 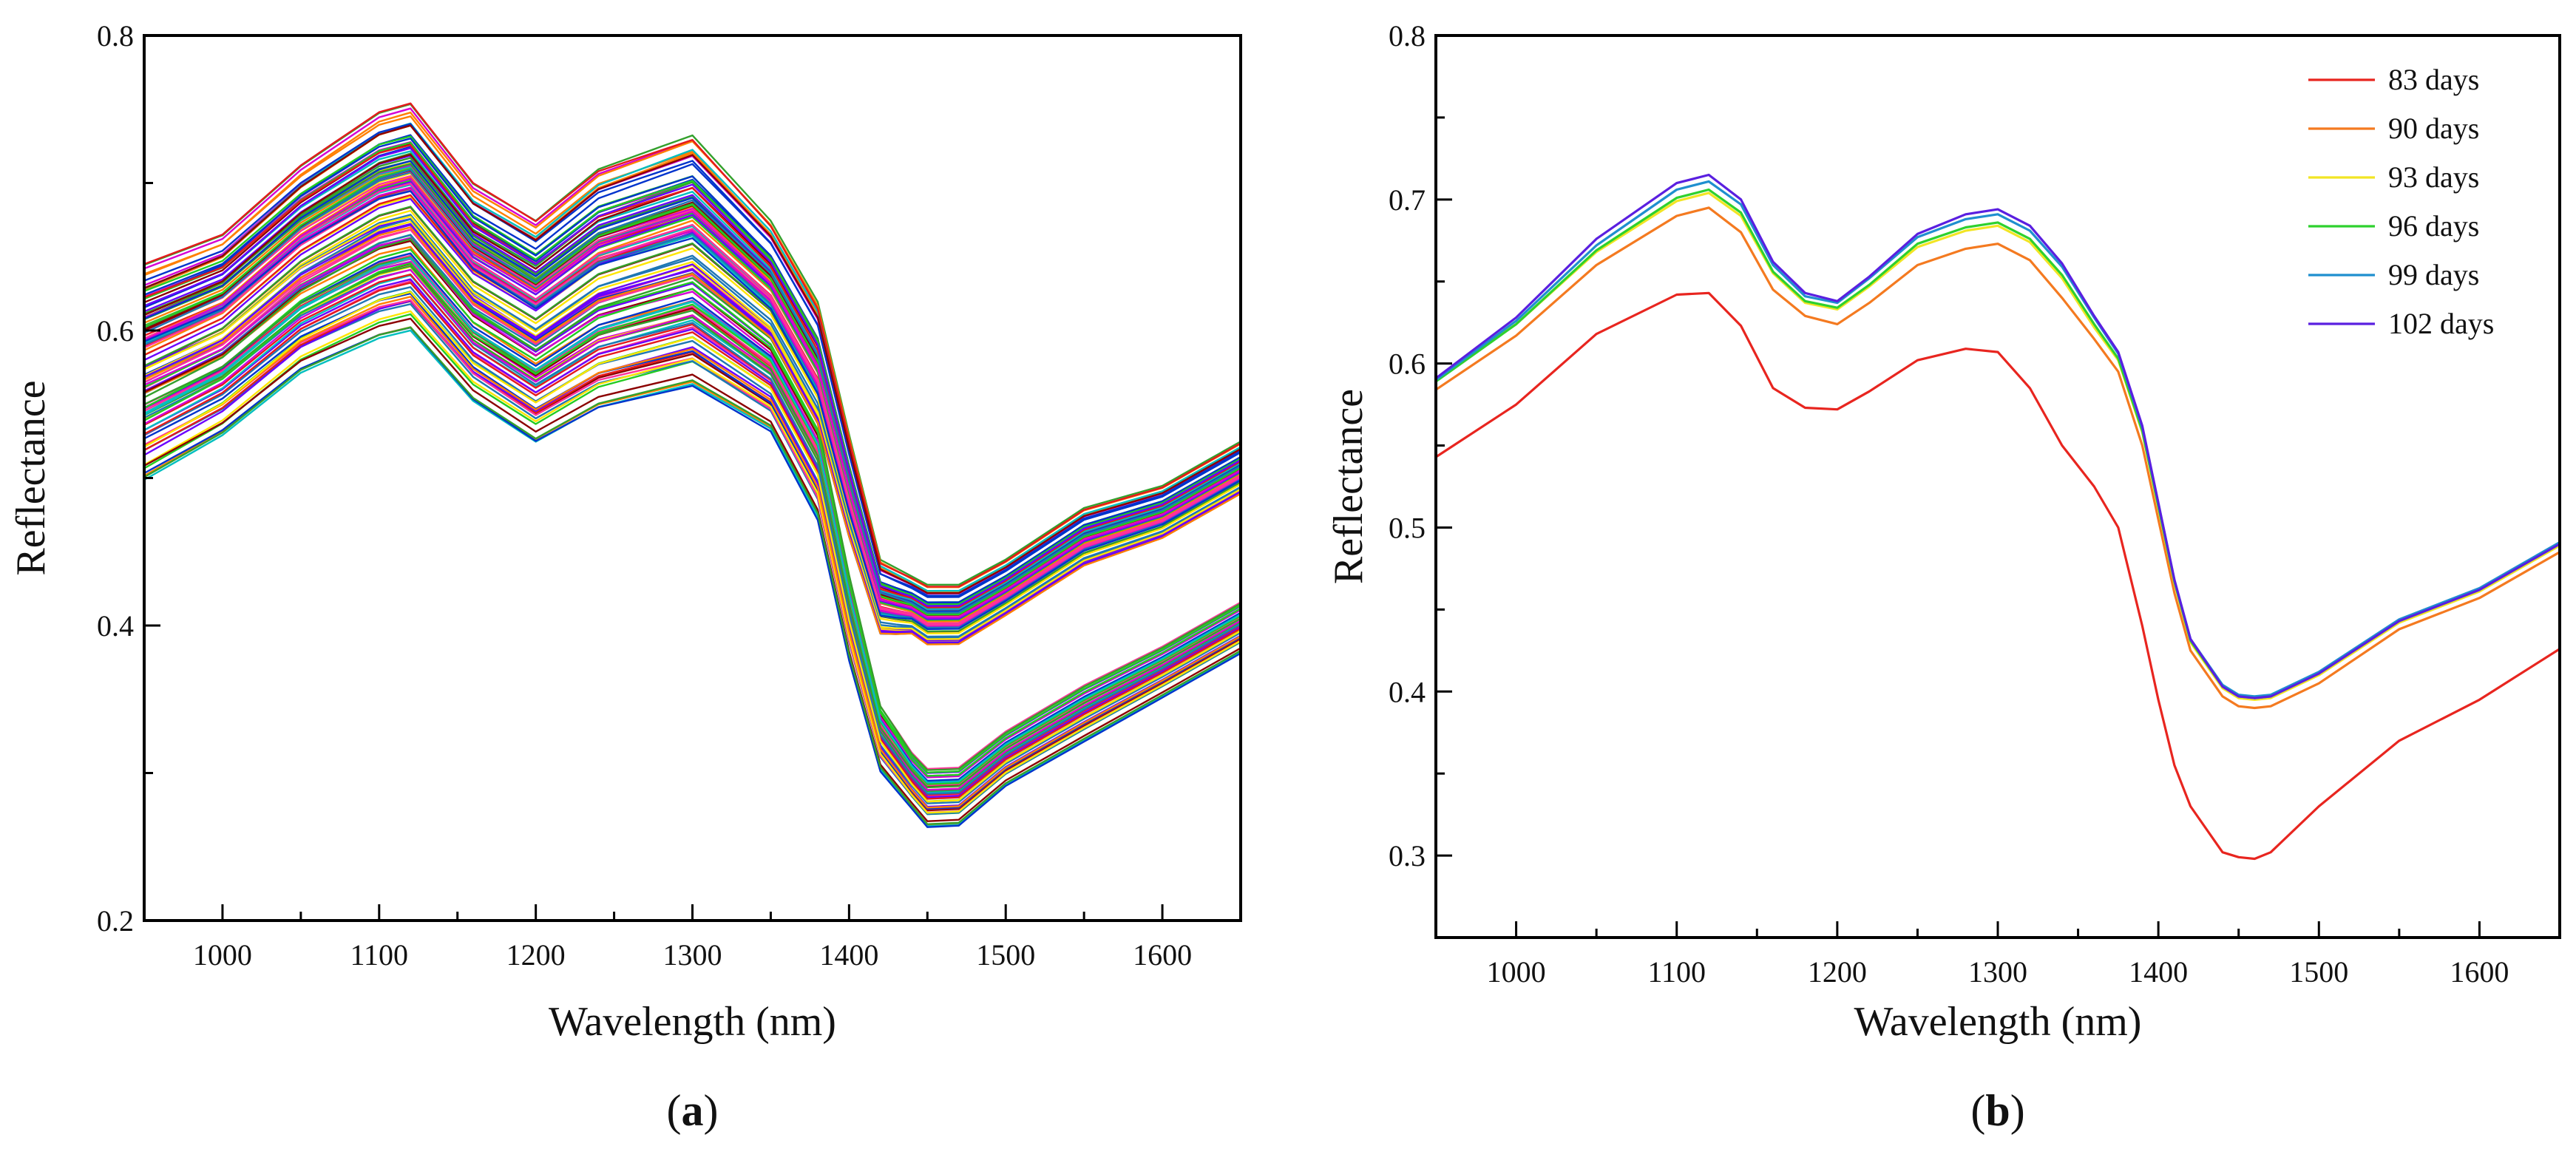 I want to click on panel-b-x-tick-label: 1000, so click(x=1516, y=972).